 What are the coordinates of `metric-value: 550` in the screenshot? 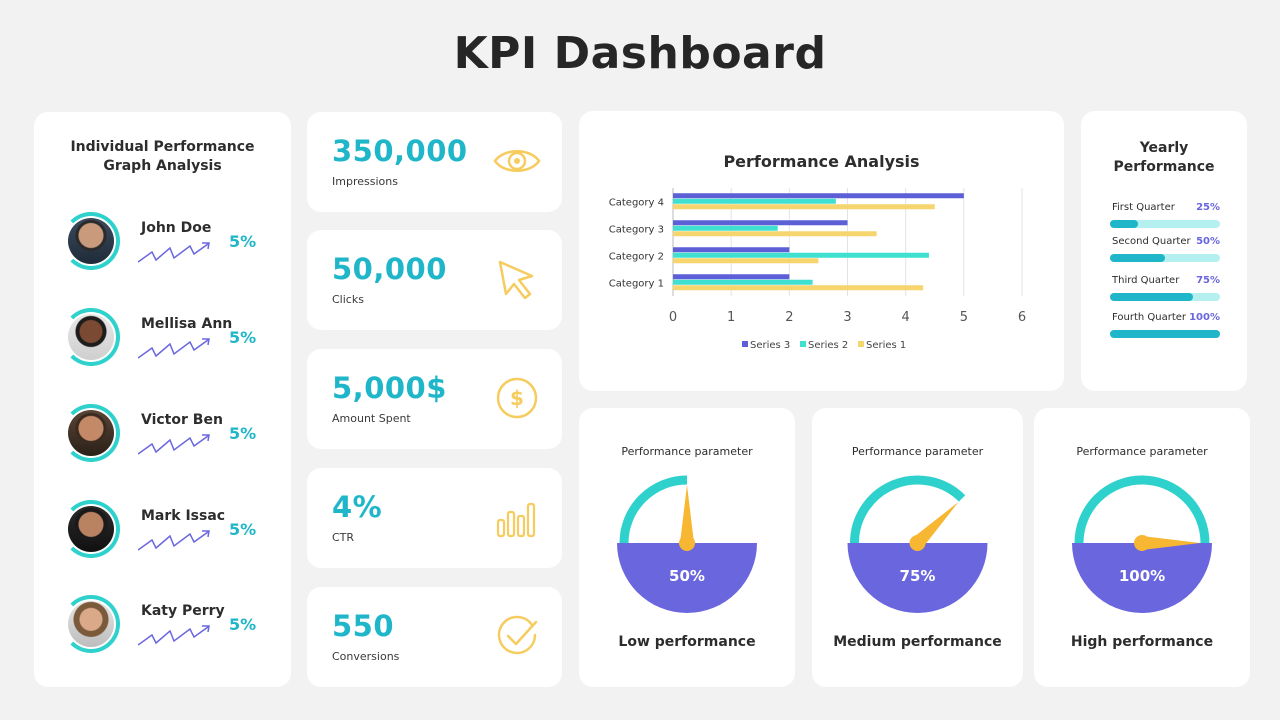 It's located at (363, 626).